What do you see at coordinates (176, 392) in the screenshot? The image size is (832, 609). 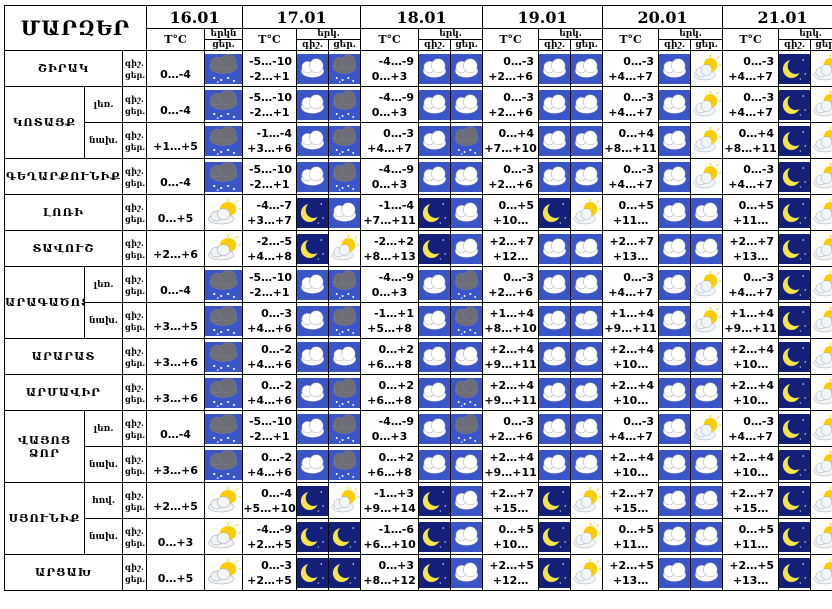 I see `temperature-cell: +3…+6` at bounding box center [176, 392].